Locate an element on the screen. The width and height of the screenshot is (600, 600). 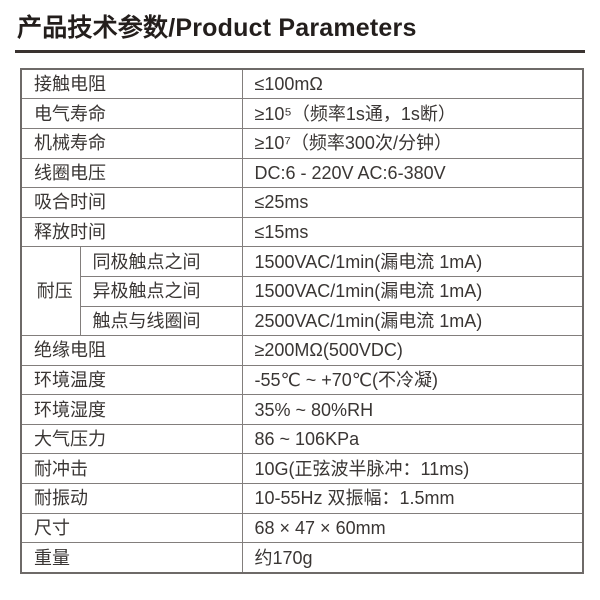
param-value: -55℃ ~ +70℃(不冷凝) is located at coordinates (412, 380).